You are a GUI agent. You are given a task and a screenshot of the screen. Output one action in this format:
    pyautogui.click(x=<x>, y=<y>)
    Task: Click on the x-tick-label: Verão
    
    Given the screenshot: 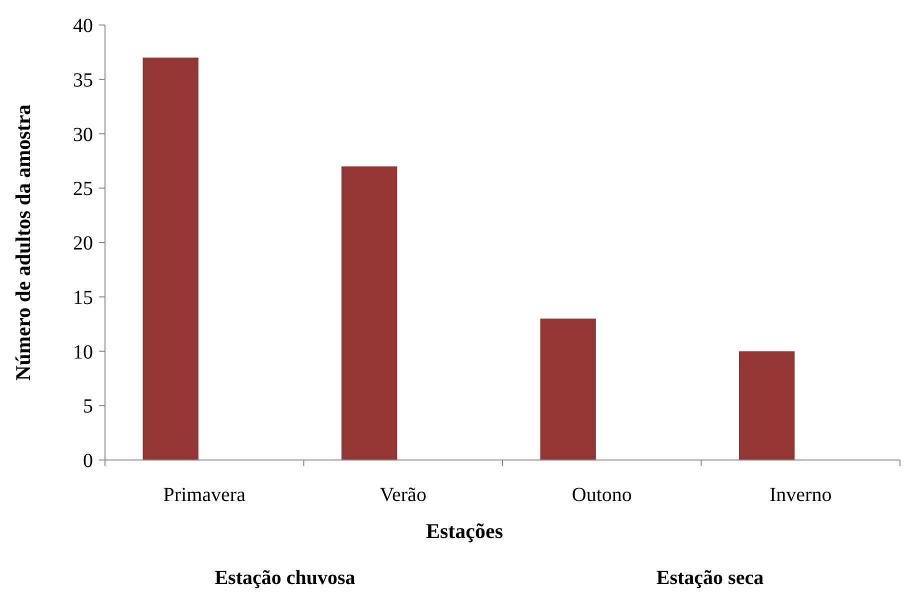 What is the action you would take?
    pyautogui.click(x=403, y=495)
    